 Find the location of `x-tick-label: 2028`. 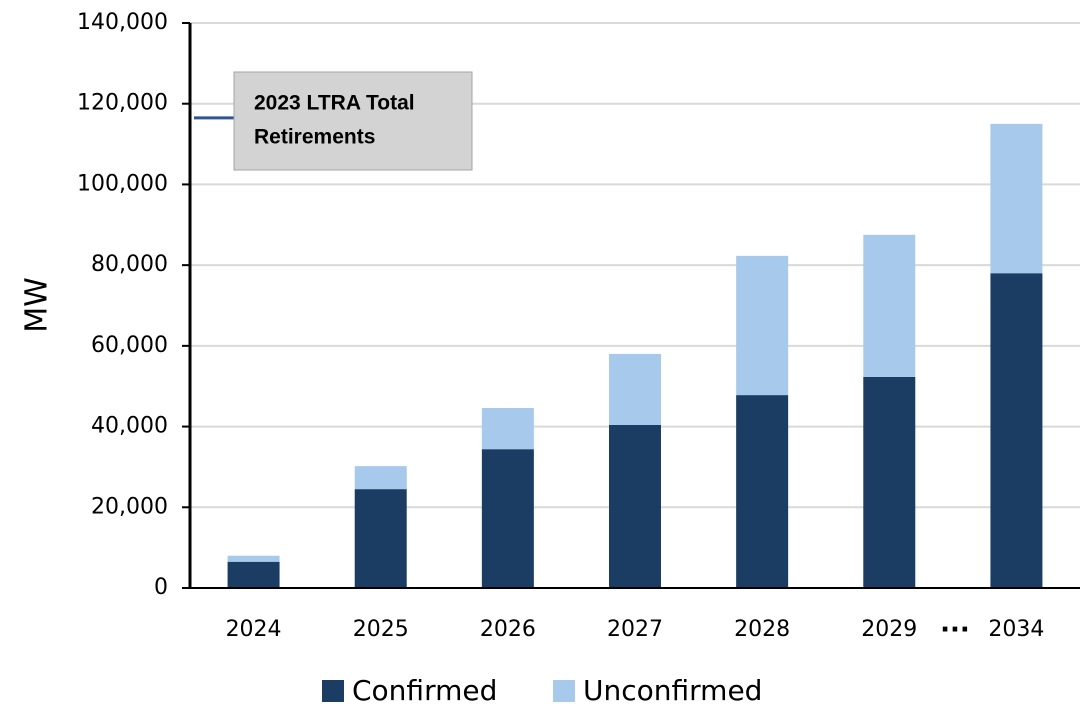

x-tick-label: 2028 is located at coordinates (762, 629).